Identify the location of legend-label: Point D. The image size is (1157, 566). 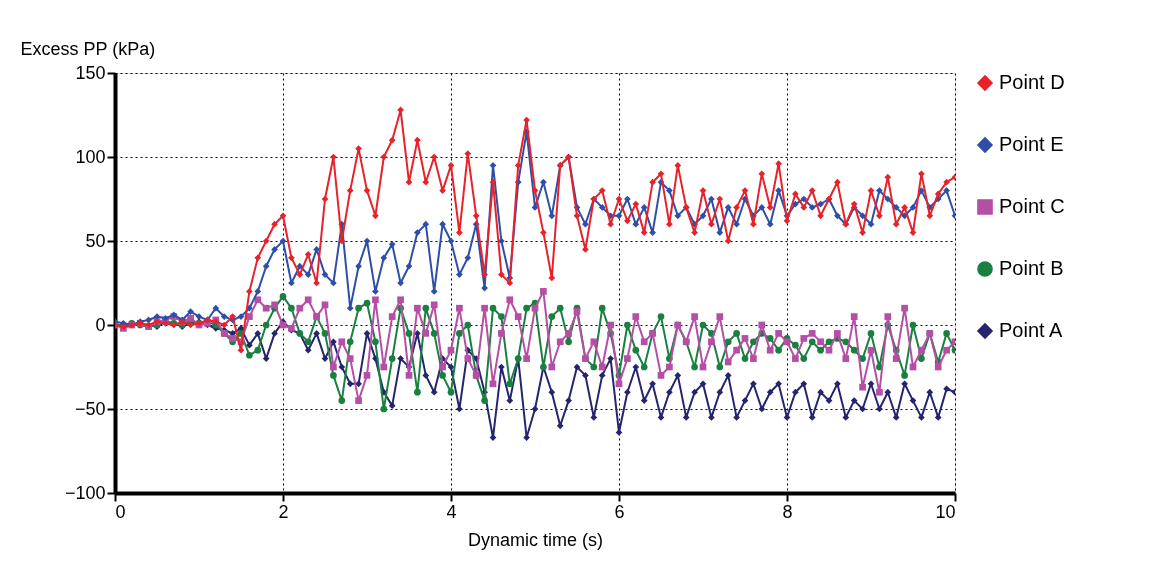
(1032, 82).